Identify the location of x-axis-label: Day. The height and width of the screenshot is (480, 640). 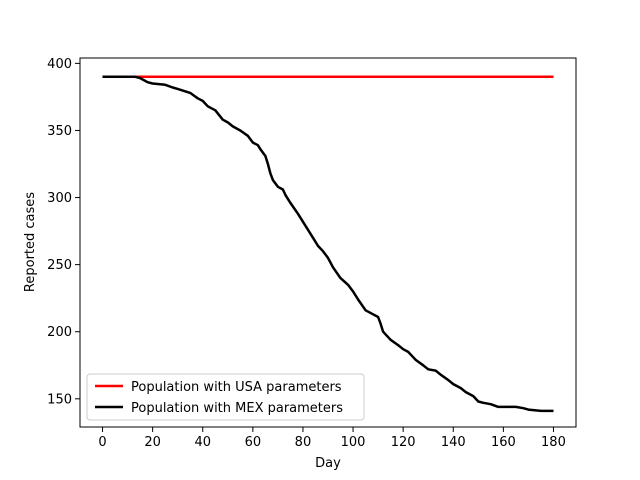
(328, 463).